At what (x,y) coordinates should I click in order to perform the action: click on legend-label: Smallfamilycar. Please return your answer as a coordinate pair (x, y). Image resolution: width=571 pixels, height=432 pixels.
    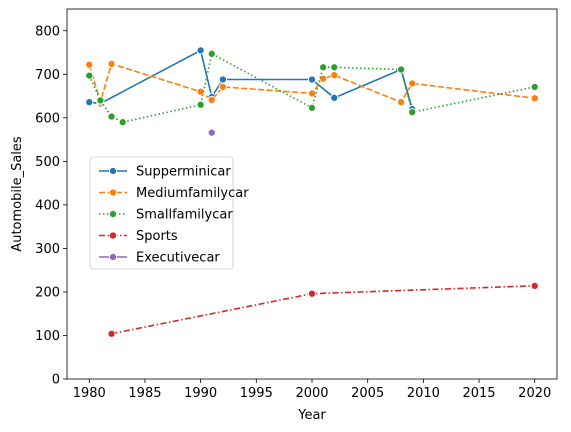
    Looking at the image, I should click on (184, 215).